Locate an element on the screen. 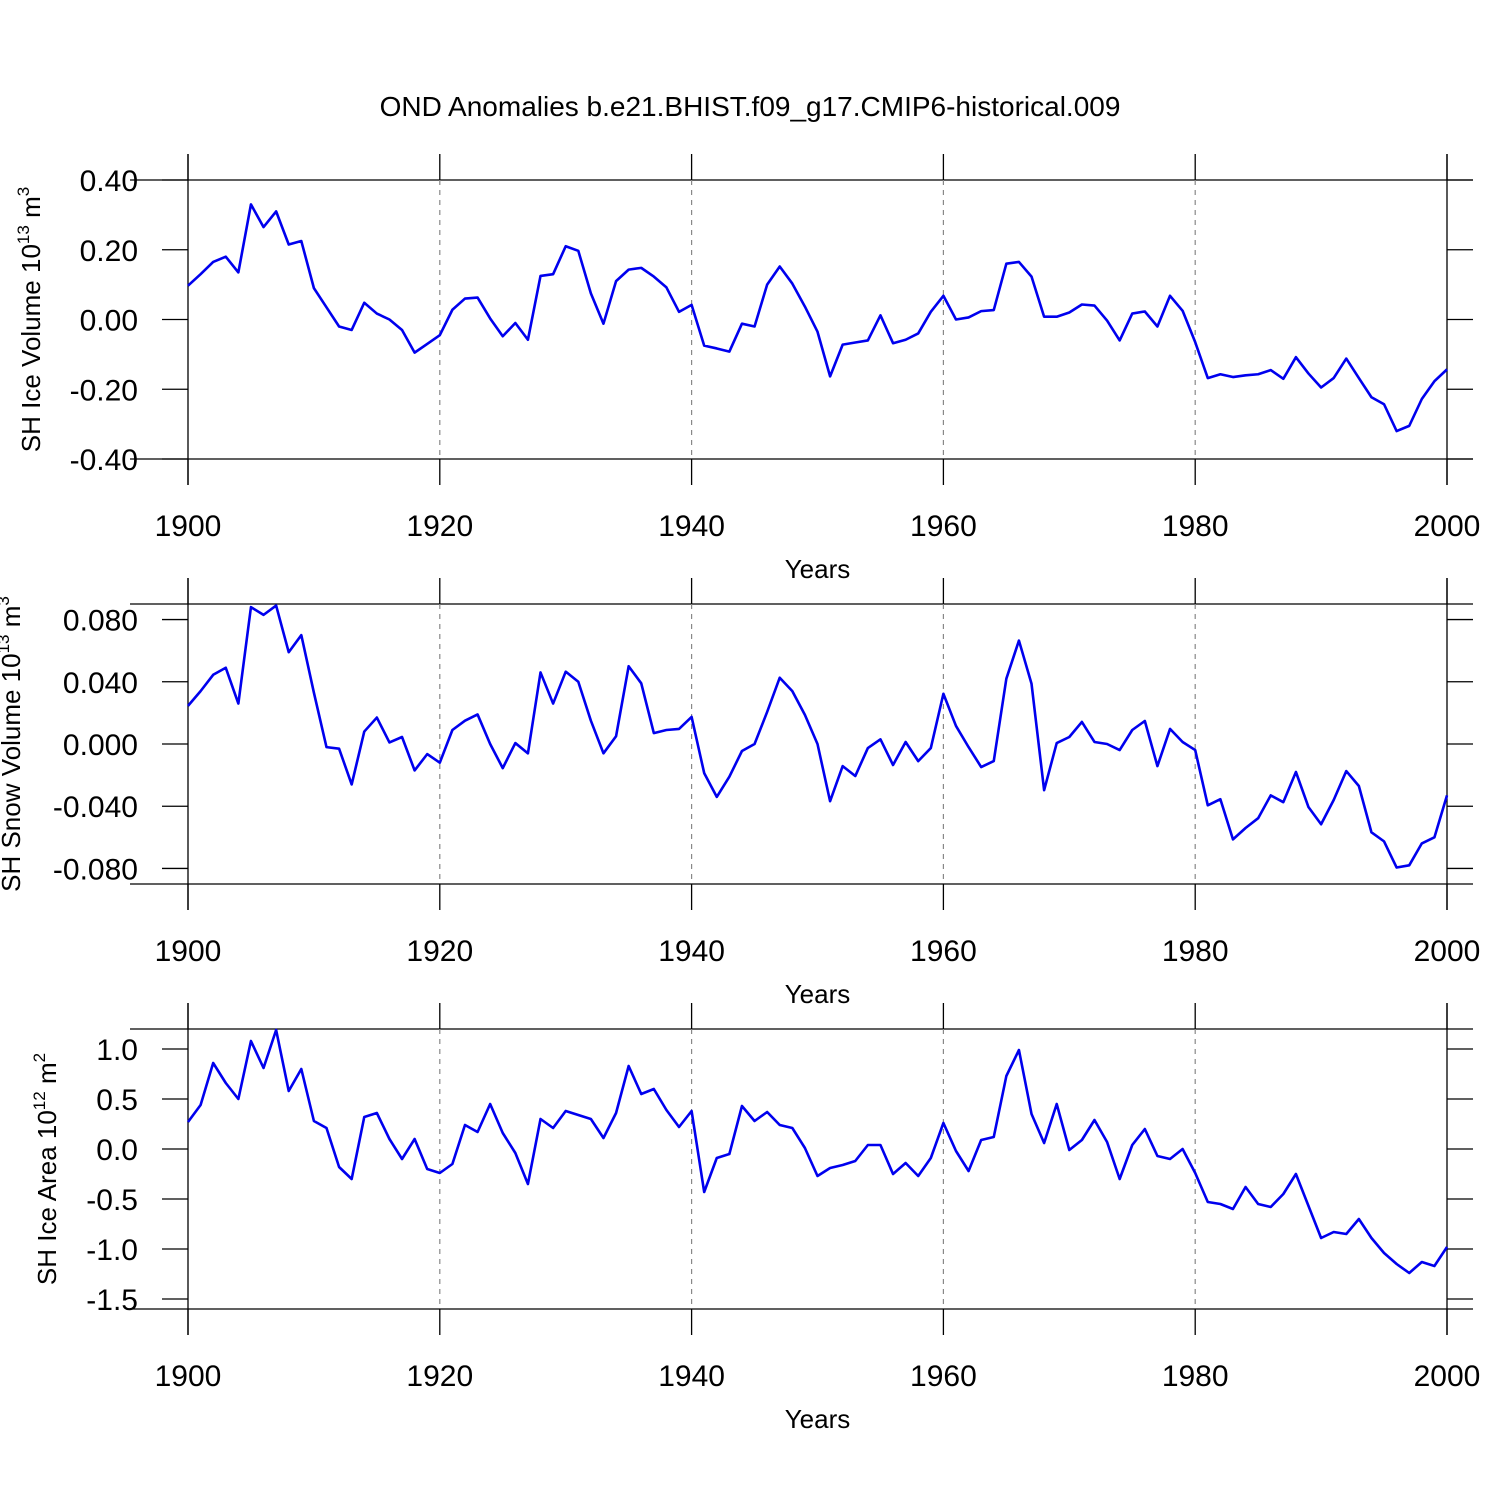  y-axis-label: SH Ice Volume 1013 m3 is located at coordinates (30, 319).